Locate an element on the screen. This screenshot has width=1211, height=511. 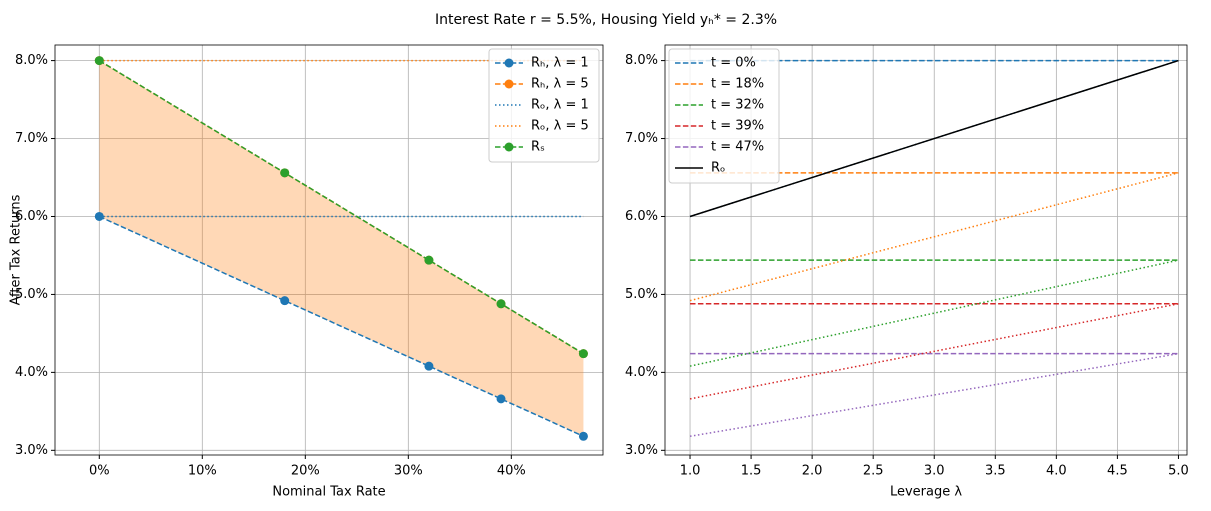
x-tick-label: 3.0 is located at coordinates (934, 471).